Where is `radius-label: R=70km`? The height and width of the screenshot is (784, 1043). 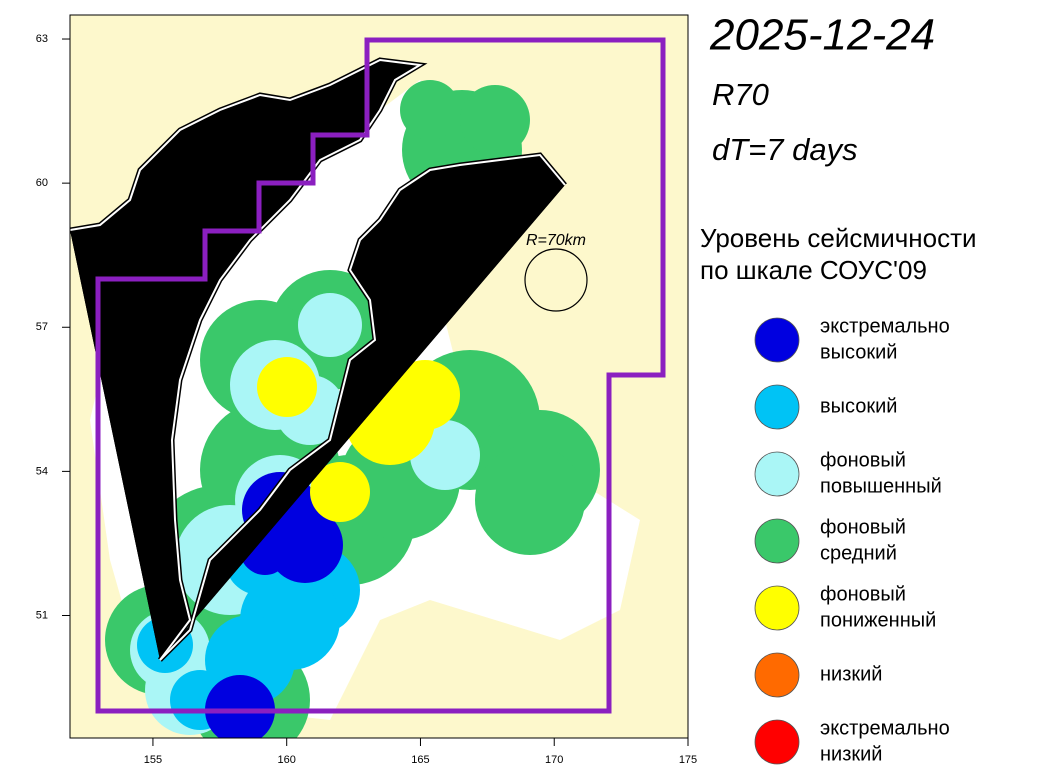
radius-label: R=70km is located at coordinates (556, 240).